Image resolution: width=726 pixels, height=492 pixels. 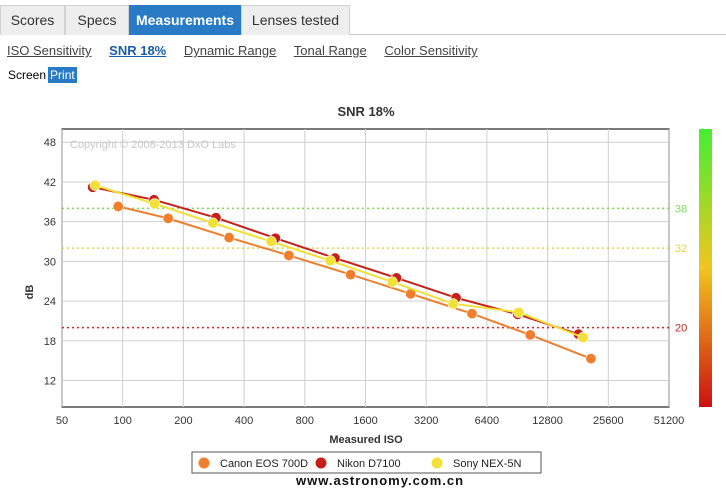 What do you see at coordinates (50, 302) in the screenshot?
I see `y-tick-label: 24` at bounding box center [50, 302].